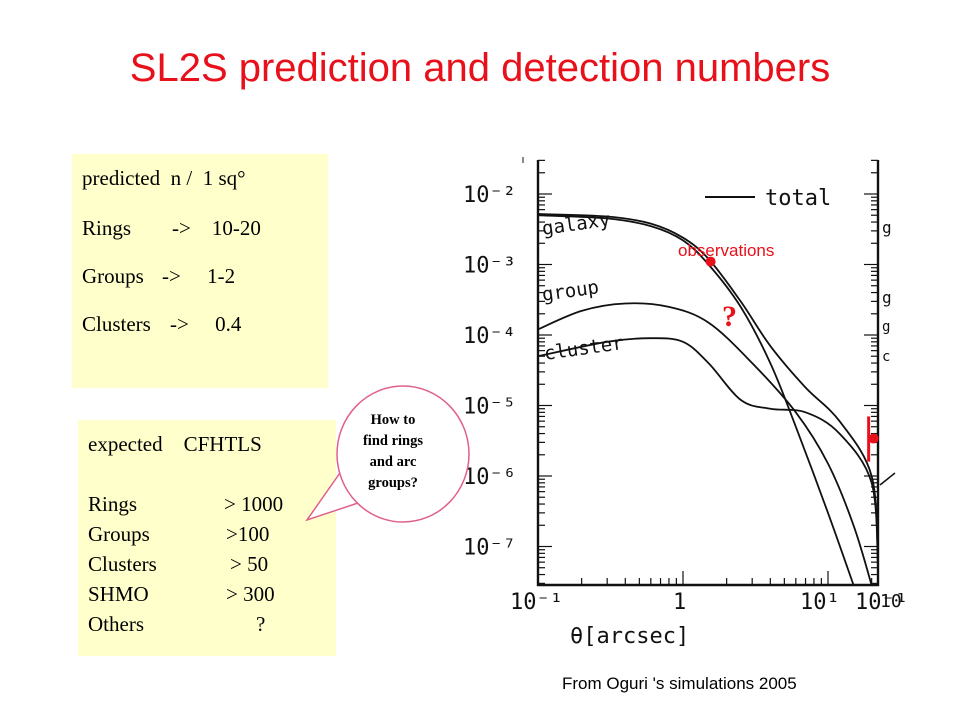 This screenshot has width=960, height=720. Describe the element at coordinates (185, 504) in the screenshot. I see `expected-row-rings: Rings > 1000` at that location.